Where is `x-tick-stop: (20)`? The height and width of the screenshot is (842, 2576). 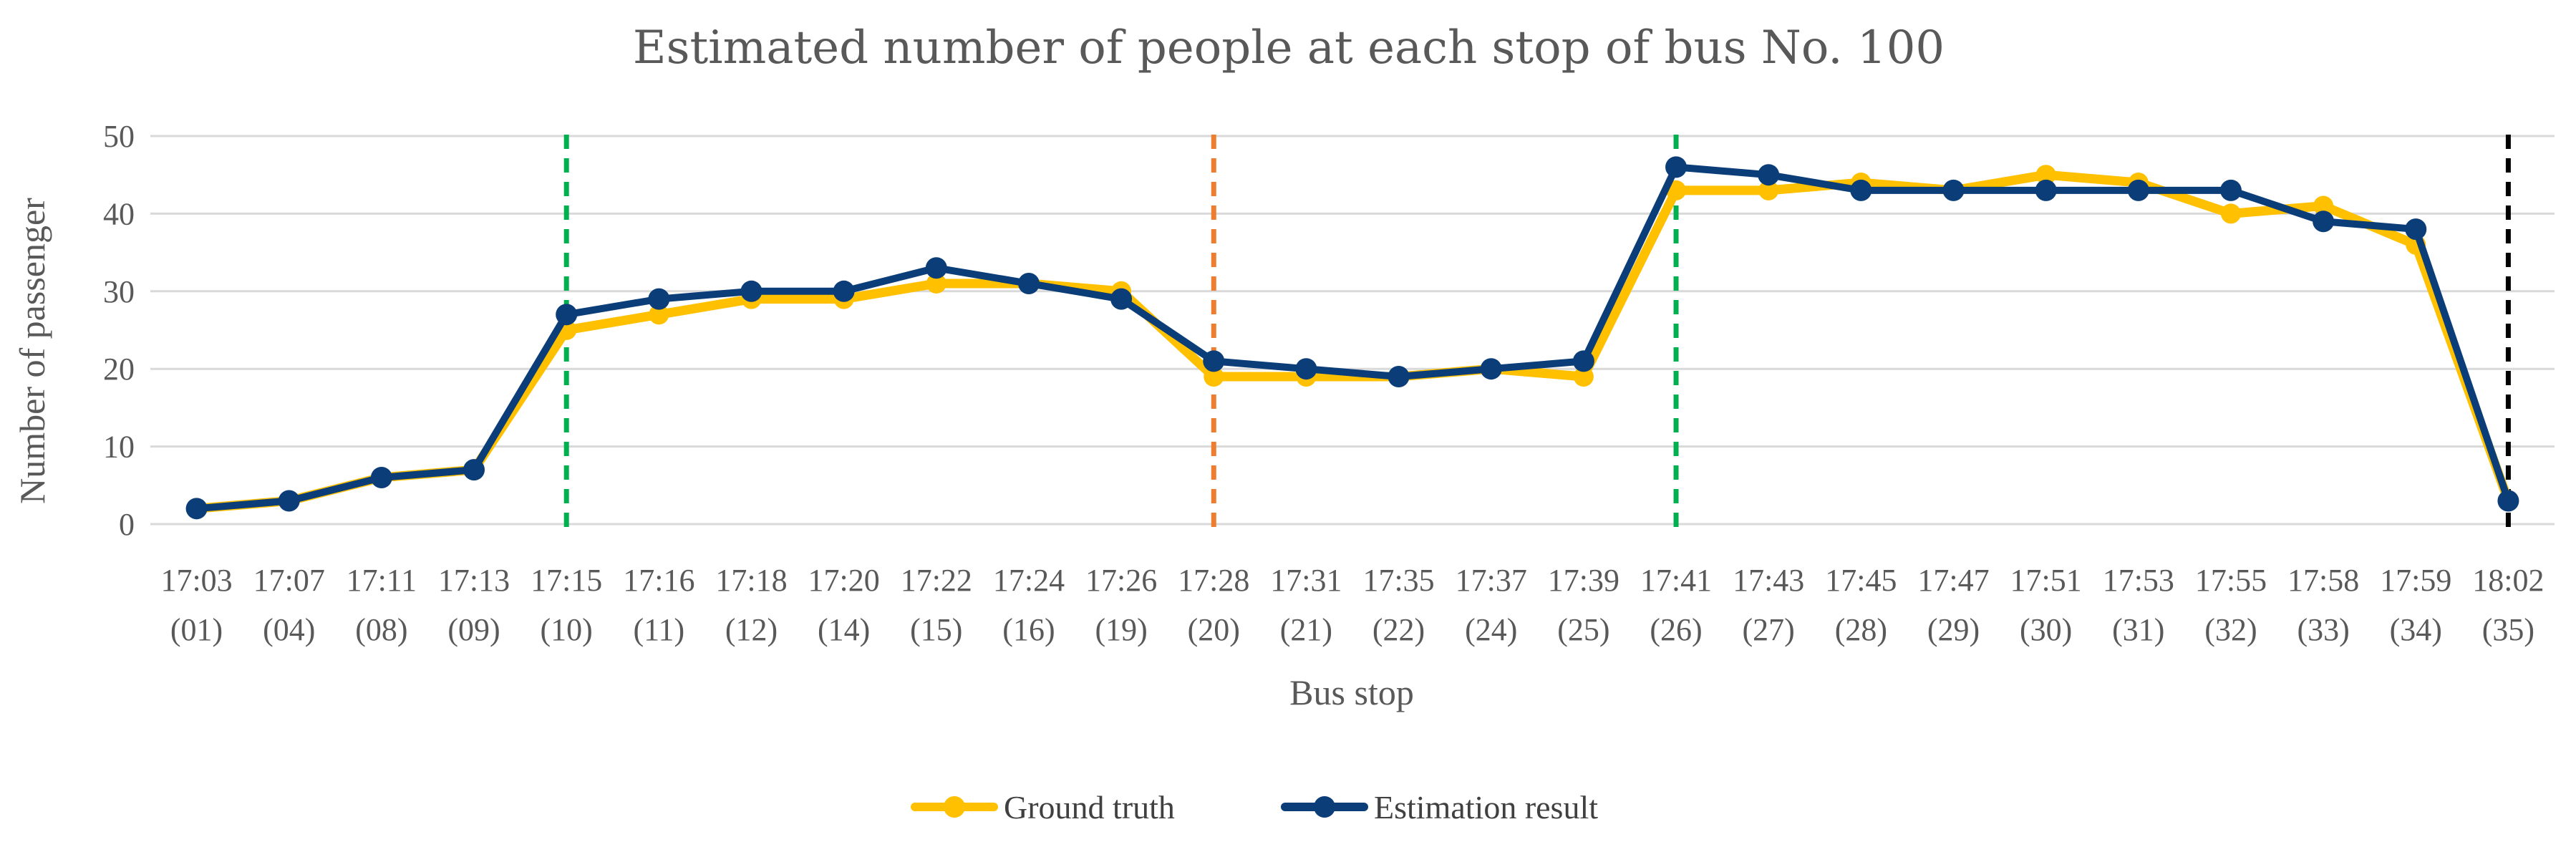 x-tick-stop: (20) is located at coordinates (1214, 629).